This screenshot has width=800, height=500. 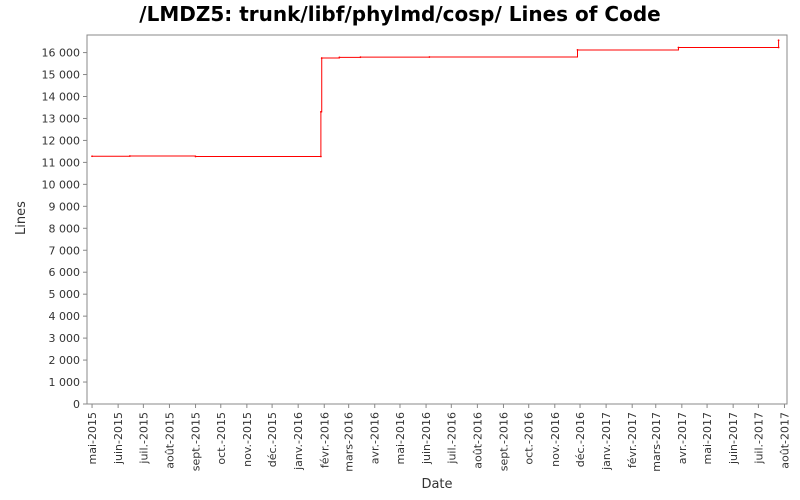 What do you see at coordinates (477, 440) in the screenshot?
I see `x-tick-label: août-2016` at bounding box center [477, 440].